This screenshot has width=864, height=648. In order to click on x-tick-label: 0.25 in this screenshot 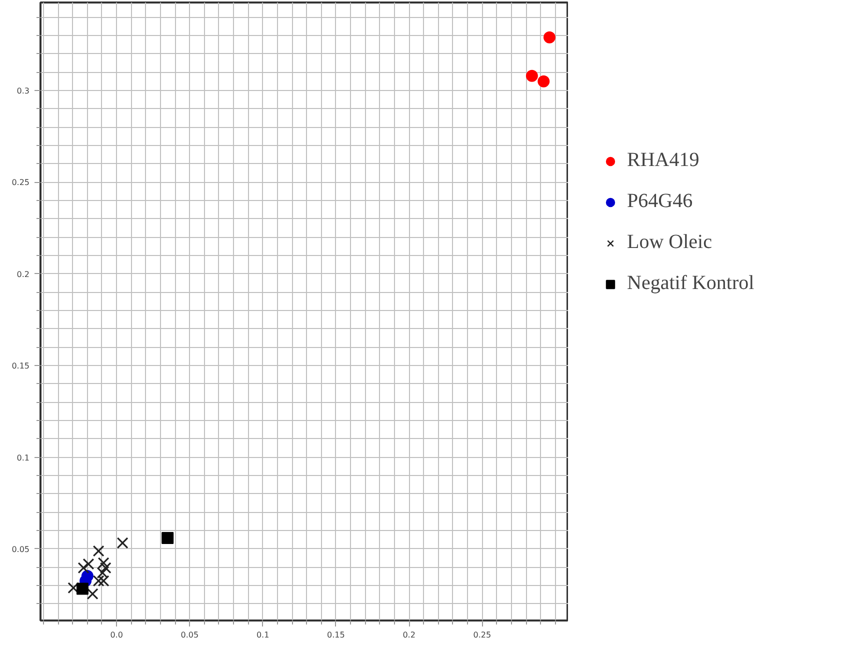, I will do `click(482, 635)`.